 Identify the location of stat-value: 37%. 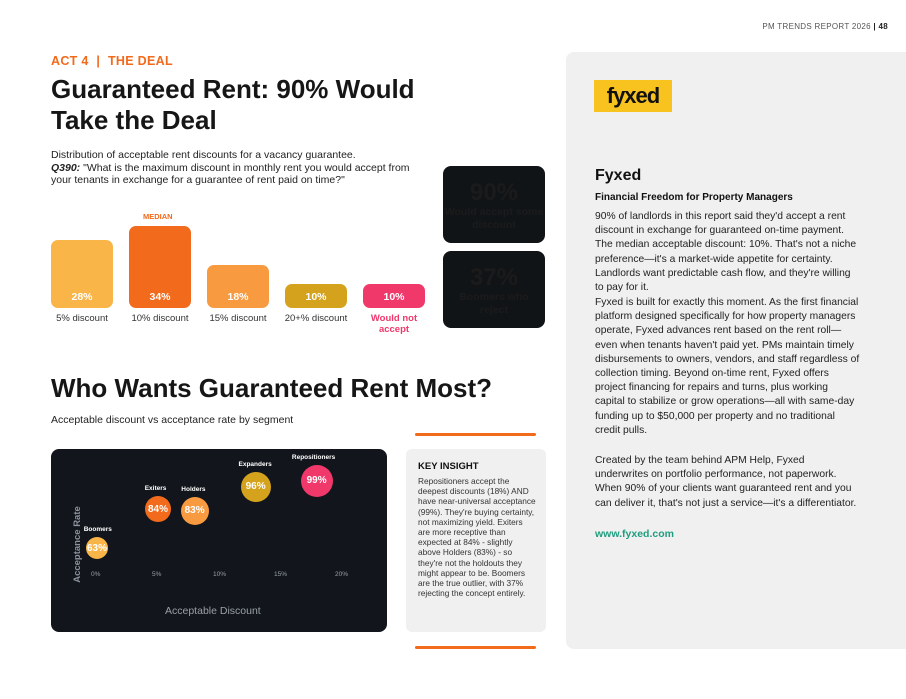
(494, 277).